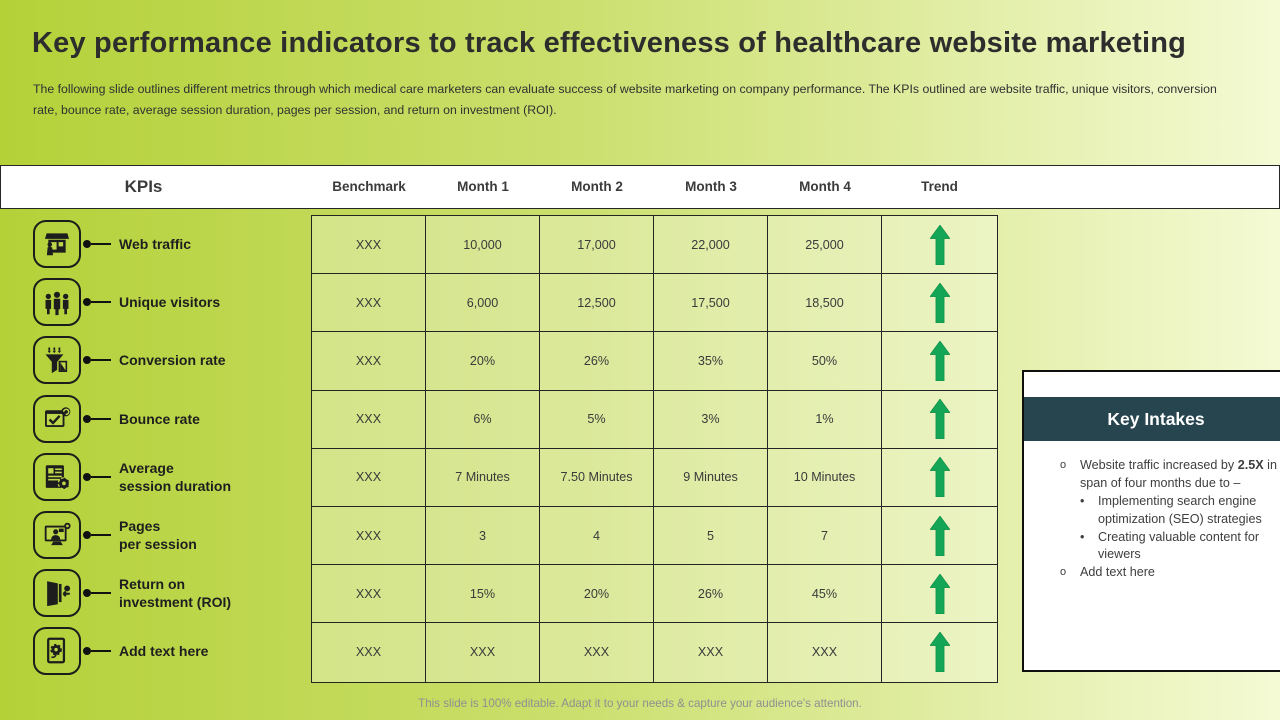 This screenshot has width=1280, height=720. I want to click on table-cell: 20%, so click(483, 361).